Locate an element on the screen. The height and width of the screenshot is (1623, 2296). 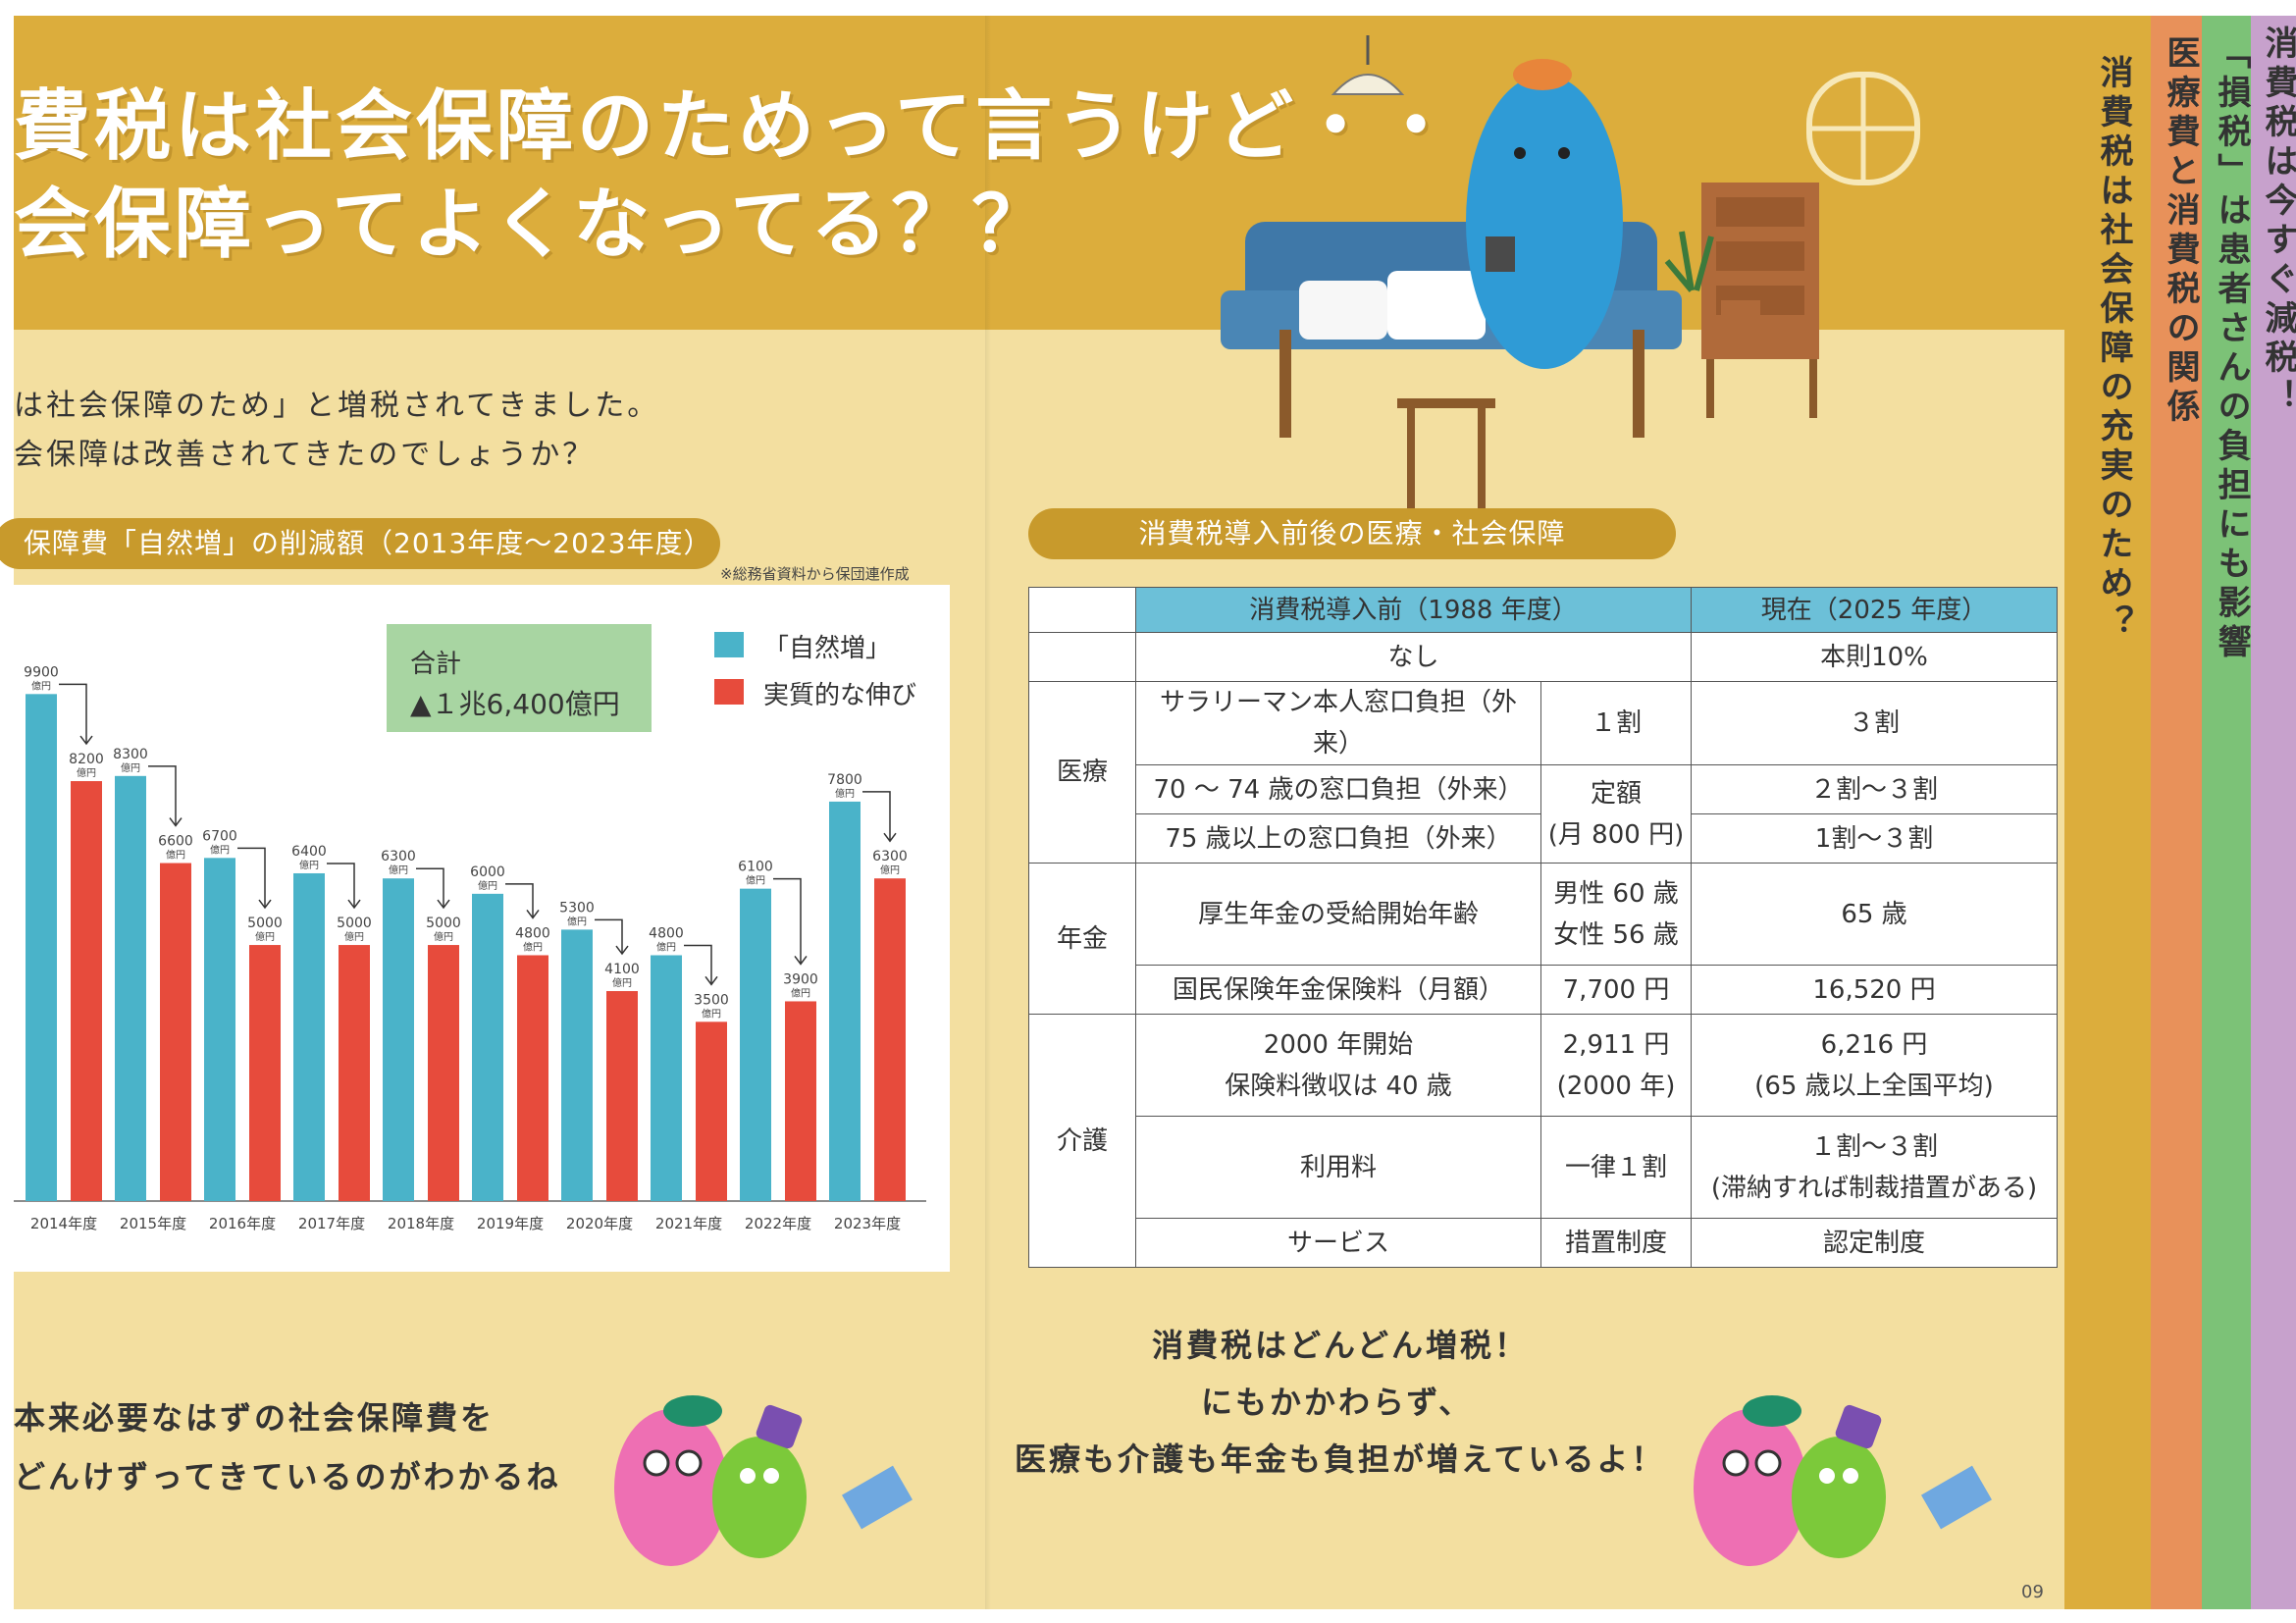
total-value: ▲１兆6,400億円 is located at coordinates (515, 704).